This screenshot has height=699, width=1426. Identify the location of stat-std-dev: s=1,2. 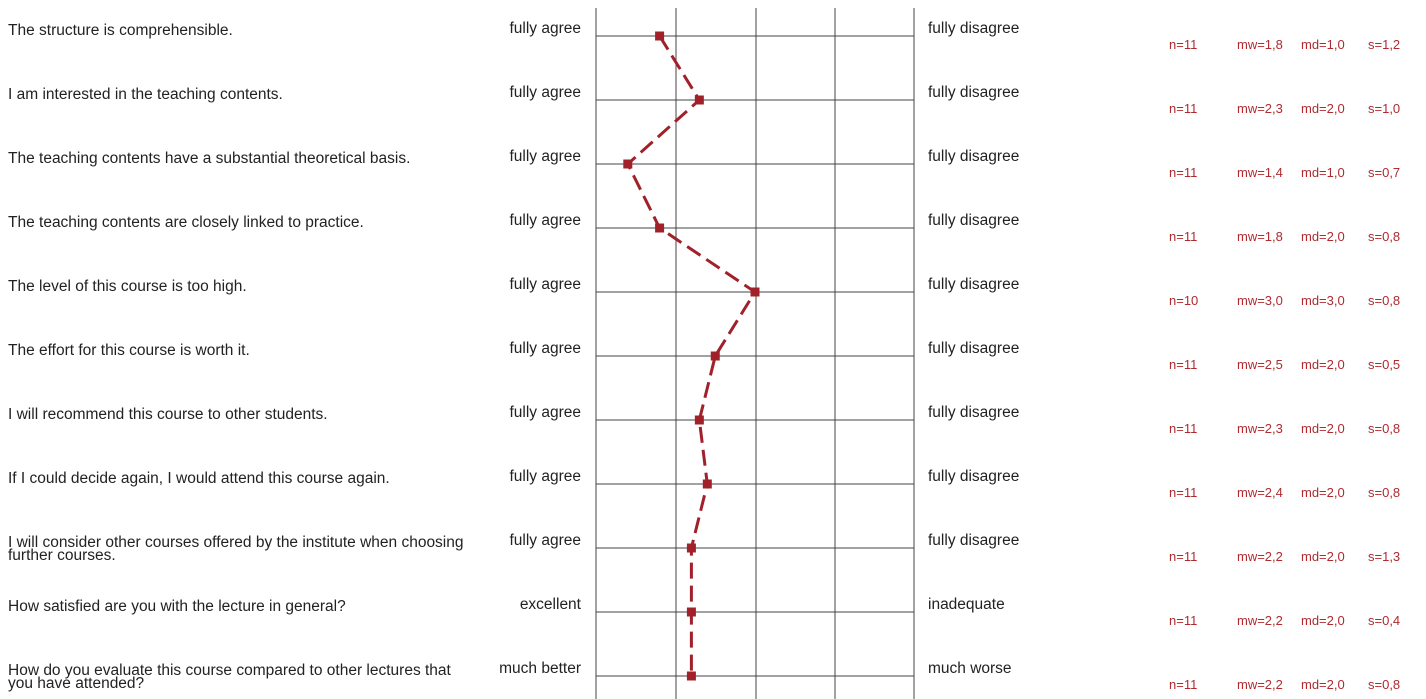
(1384, 44).